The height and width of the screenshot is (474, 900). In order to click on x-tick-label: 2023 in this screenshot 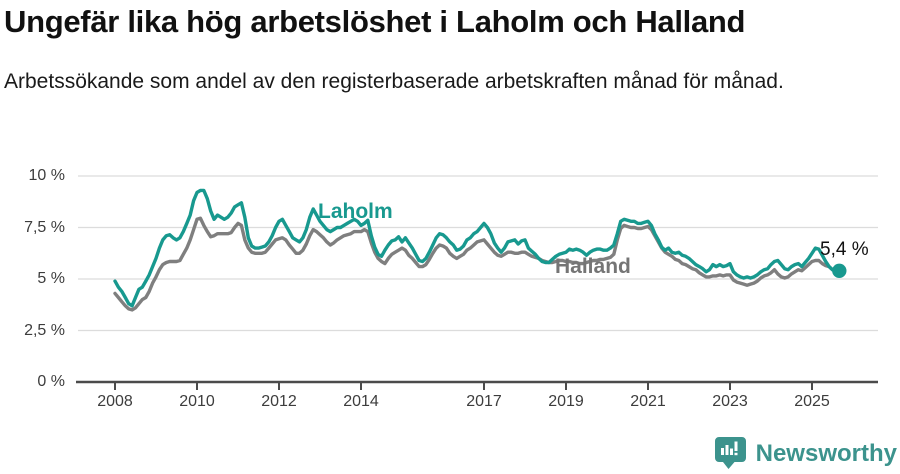, I will do `click(730, 401)`.